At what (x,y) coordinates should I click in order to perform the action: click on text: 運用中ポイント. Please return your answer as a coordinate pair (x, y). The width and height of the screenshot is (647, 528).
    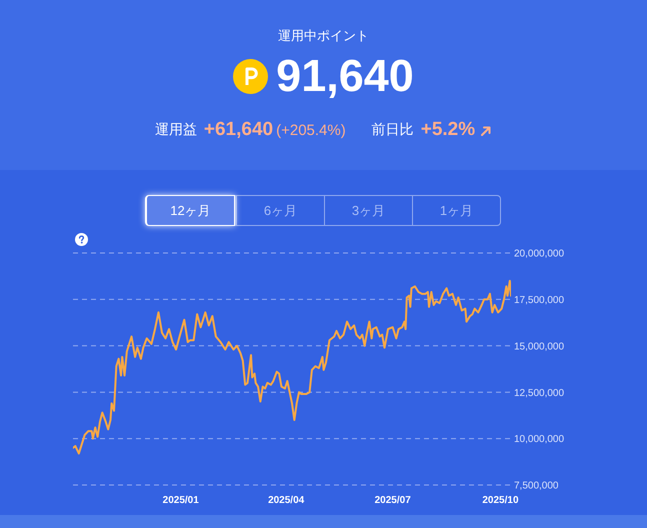
    Looking at the image, I should click on (323, 35).